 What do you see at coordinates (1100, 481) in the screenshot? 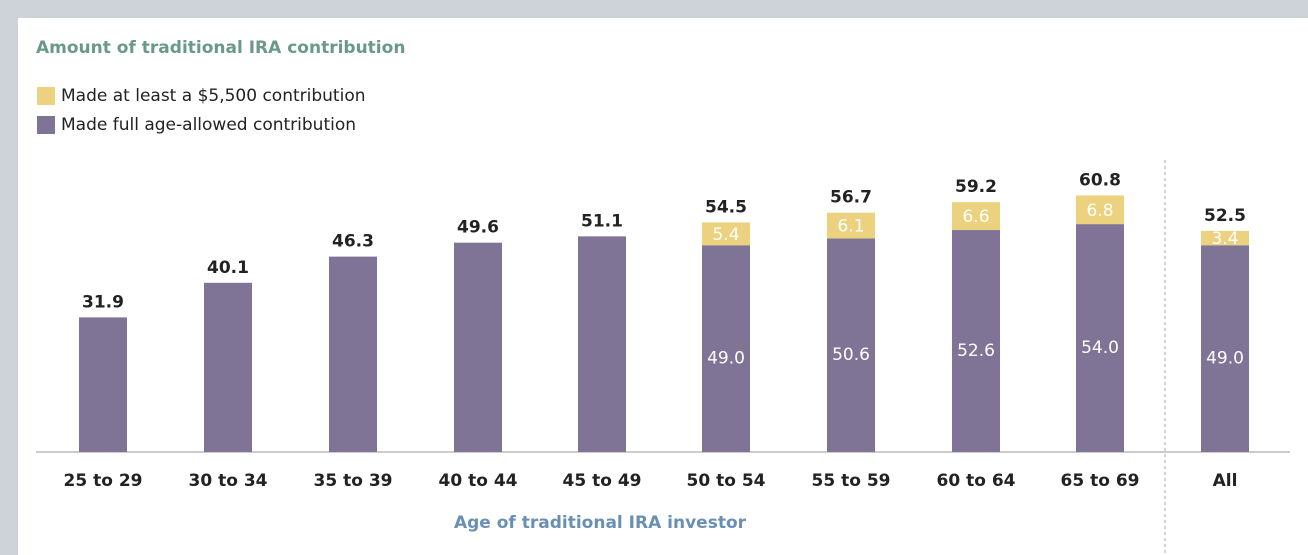
I see `x-tick-label: 65 to 69` at bounding box center [1100, 481].